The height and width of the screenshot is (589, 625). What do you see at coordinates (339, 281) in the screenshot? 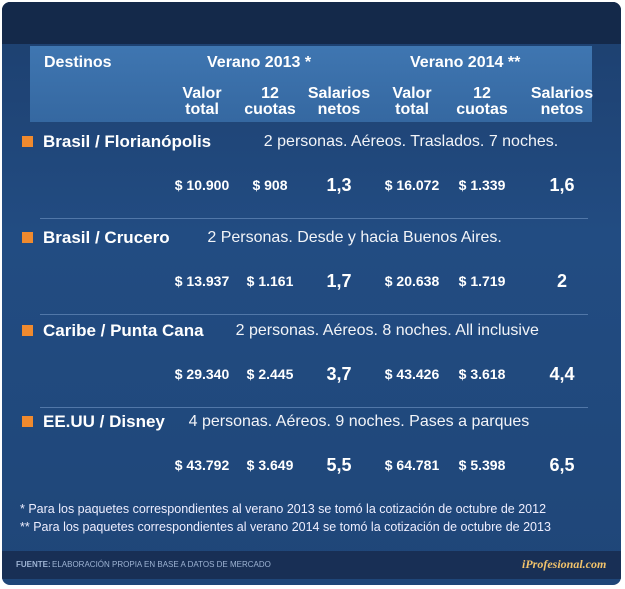
I see `value: 1,7` at bounding box center [339, 281].